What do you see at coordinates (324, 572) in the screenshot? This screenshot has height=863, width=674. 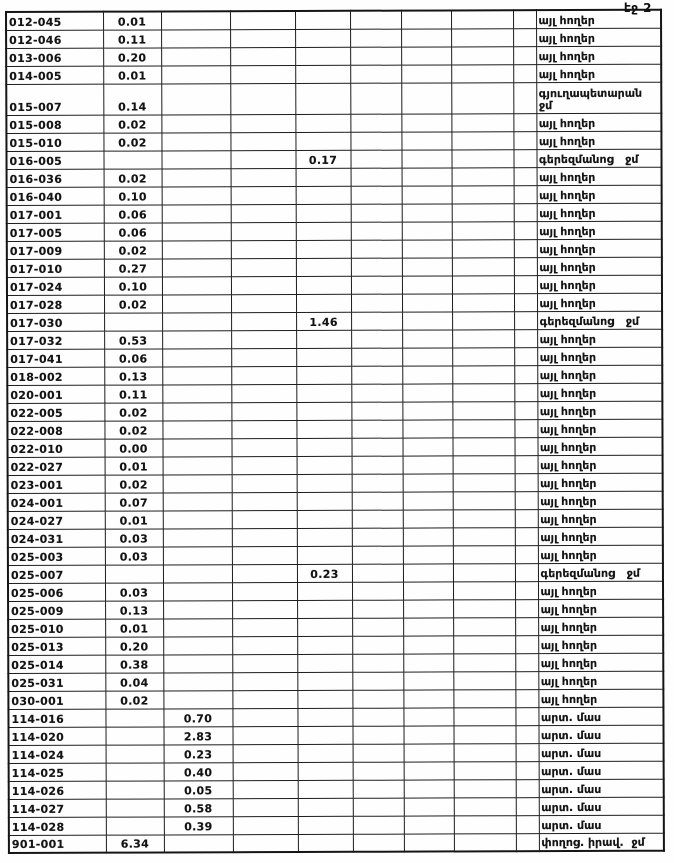 I see `area-value-cell: 0.23` at bounding box center [324, 572].